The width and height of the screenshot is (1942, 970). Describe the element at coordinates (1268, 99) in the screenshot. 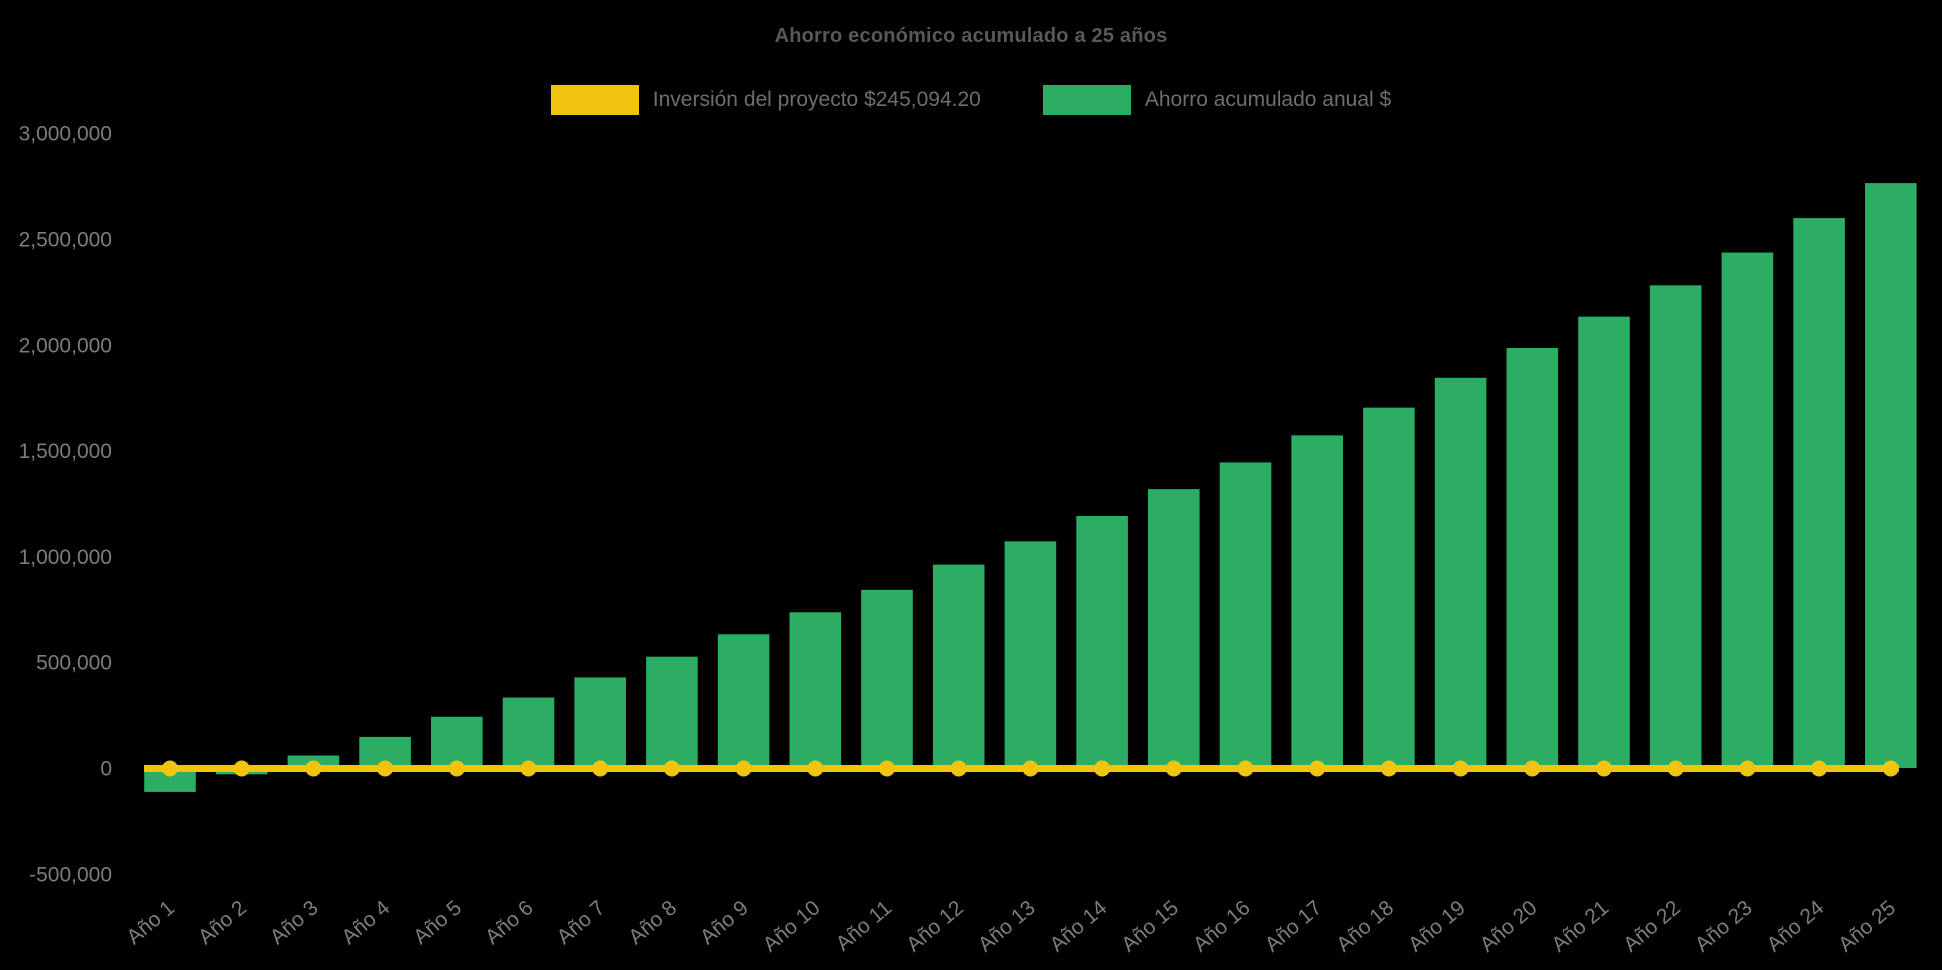

I see `legend-label-savings: Ahorro acumulado anual $` at that location.